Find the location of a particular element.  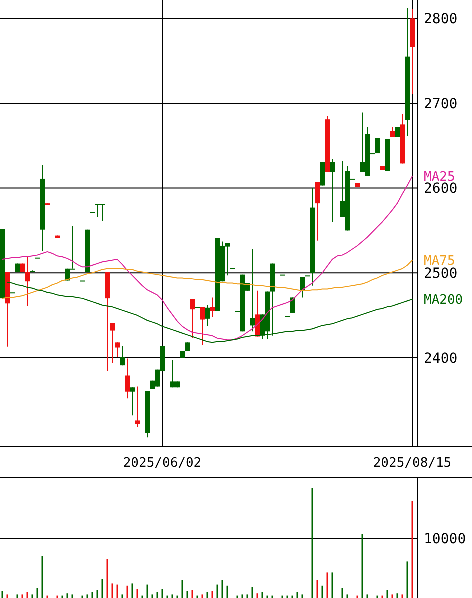

y-tick-label: 2800 is located at coordinates (441, 20).